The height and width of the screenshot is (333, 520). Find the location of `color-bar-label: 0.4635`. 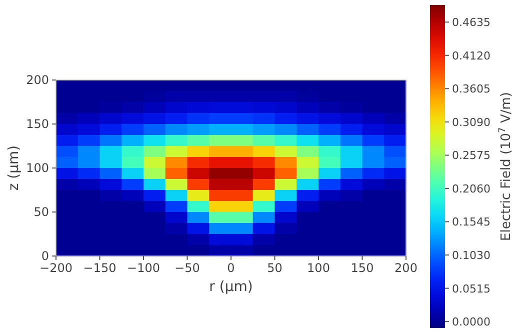

color-bar-label: 0.4635 is located at coordinates (471, 23).